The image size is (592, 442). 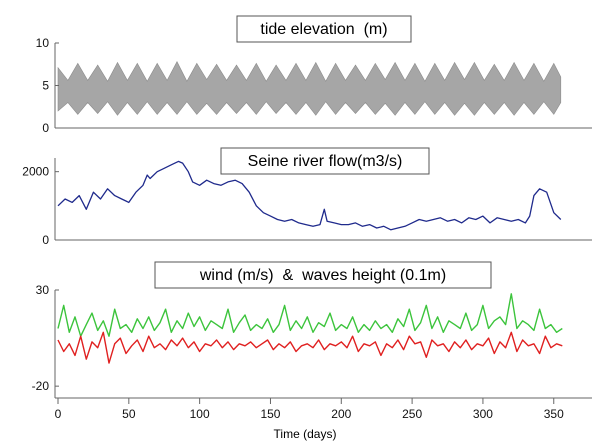 I want to click on tide-y-ticks: 0 5 10, so click(x=47, y=85).